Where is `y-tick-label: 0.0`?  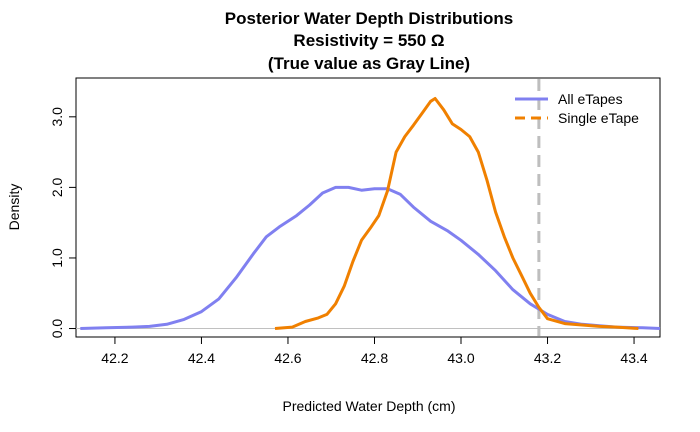
y-tick-label: 0.0 is located at coordinates (57, 329).